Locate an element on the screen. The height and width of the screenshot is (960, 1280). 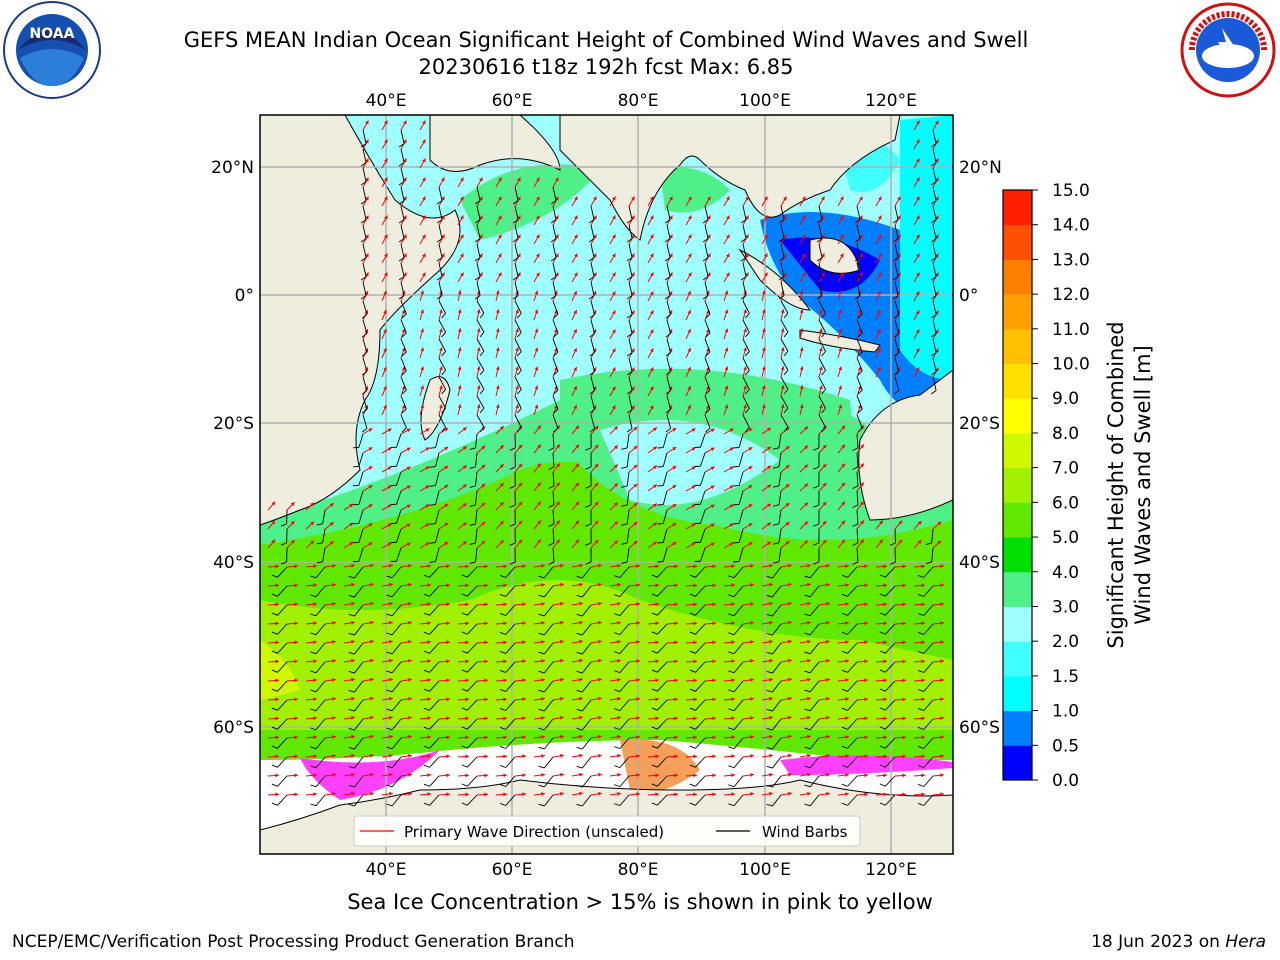
lat-label-left: 0° is located at coordinates (244, 296).